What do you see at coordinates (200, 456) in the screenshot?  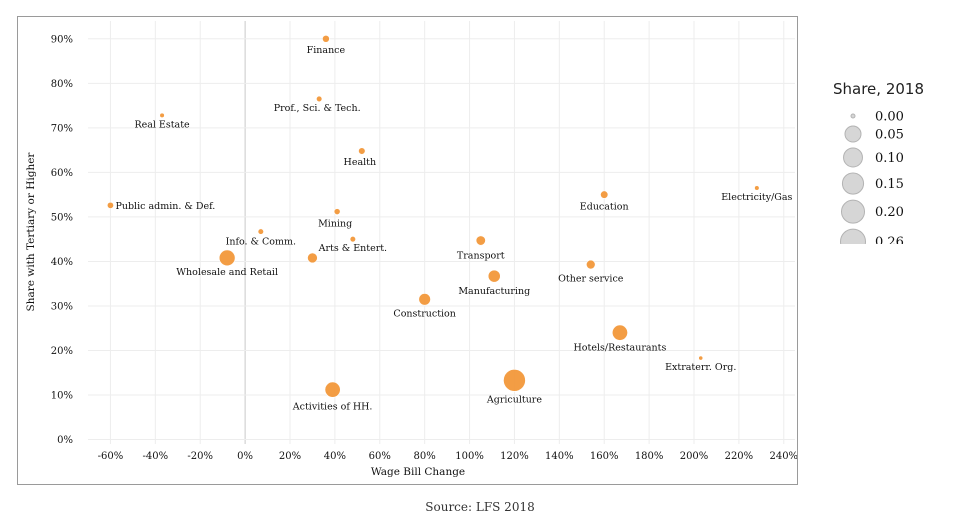 I see `x-tick-label: -20%` at bounding box center [200, 456].